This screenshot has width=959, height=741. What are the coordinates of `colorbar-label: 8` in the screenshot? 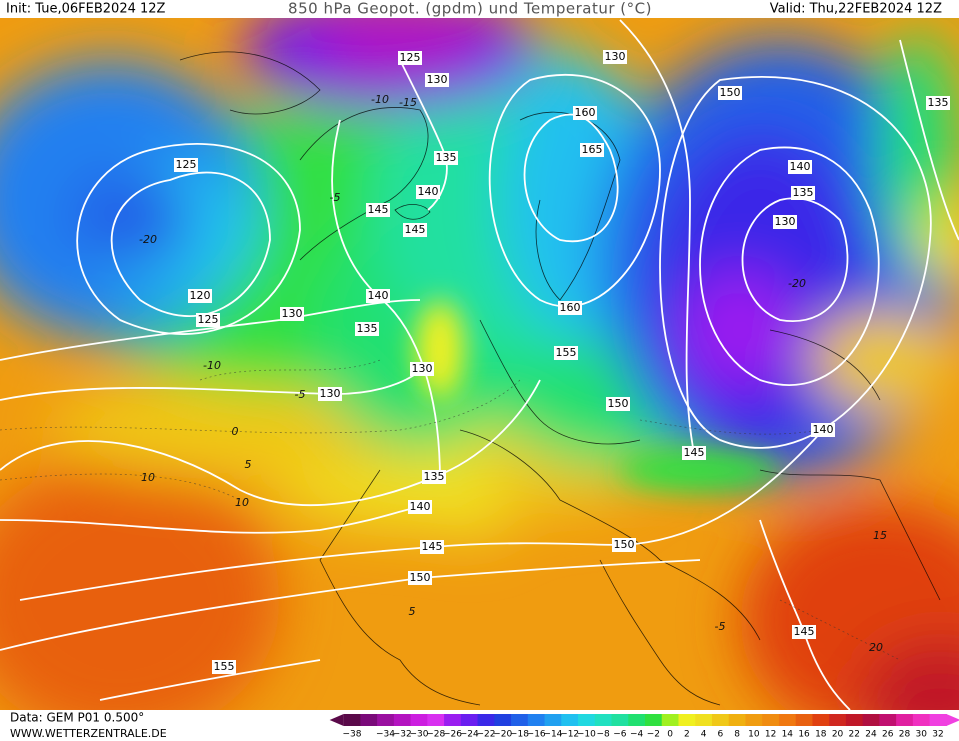 It's located at (737, 735).